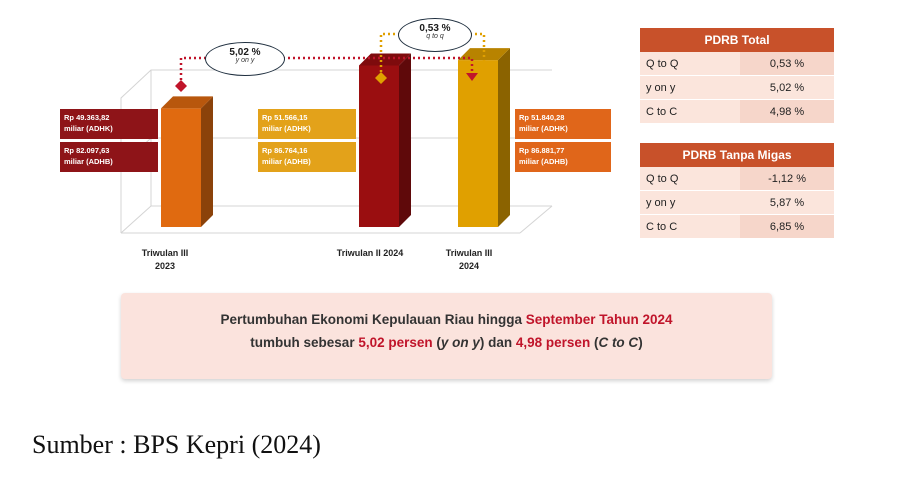 Image resolution: width=897 pixels, height=483 pixels. What do you see at coordinates (379, 146) in the screenshot?
I see `bar-q2-2024` at bounding box center [379, 146].